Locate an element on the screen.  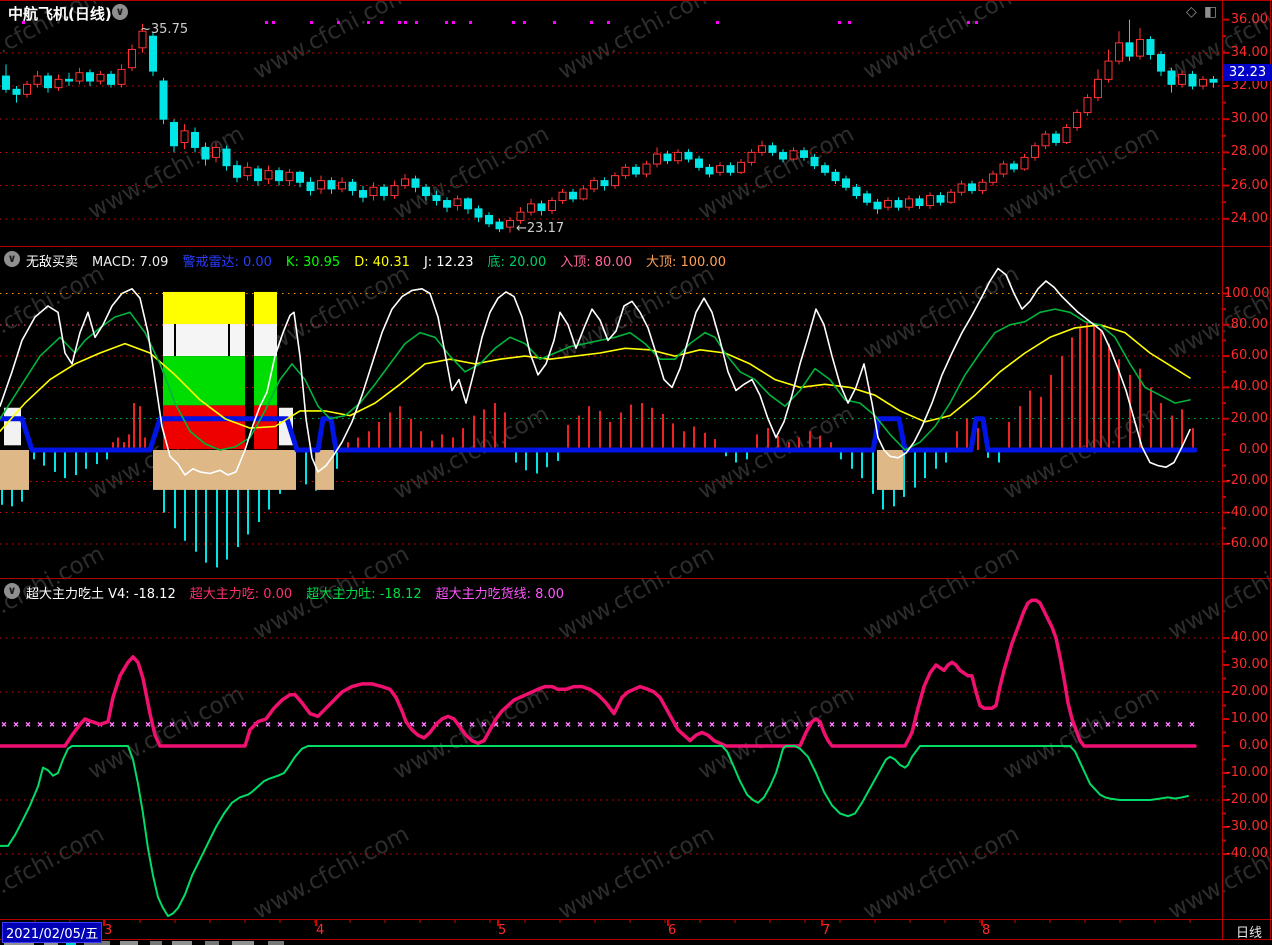
indicator-value: 超大主力吃: 0.00 is located at coordinates (241, 594).